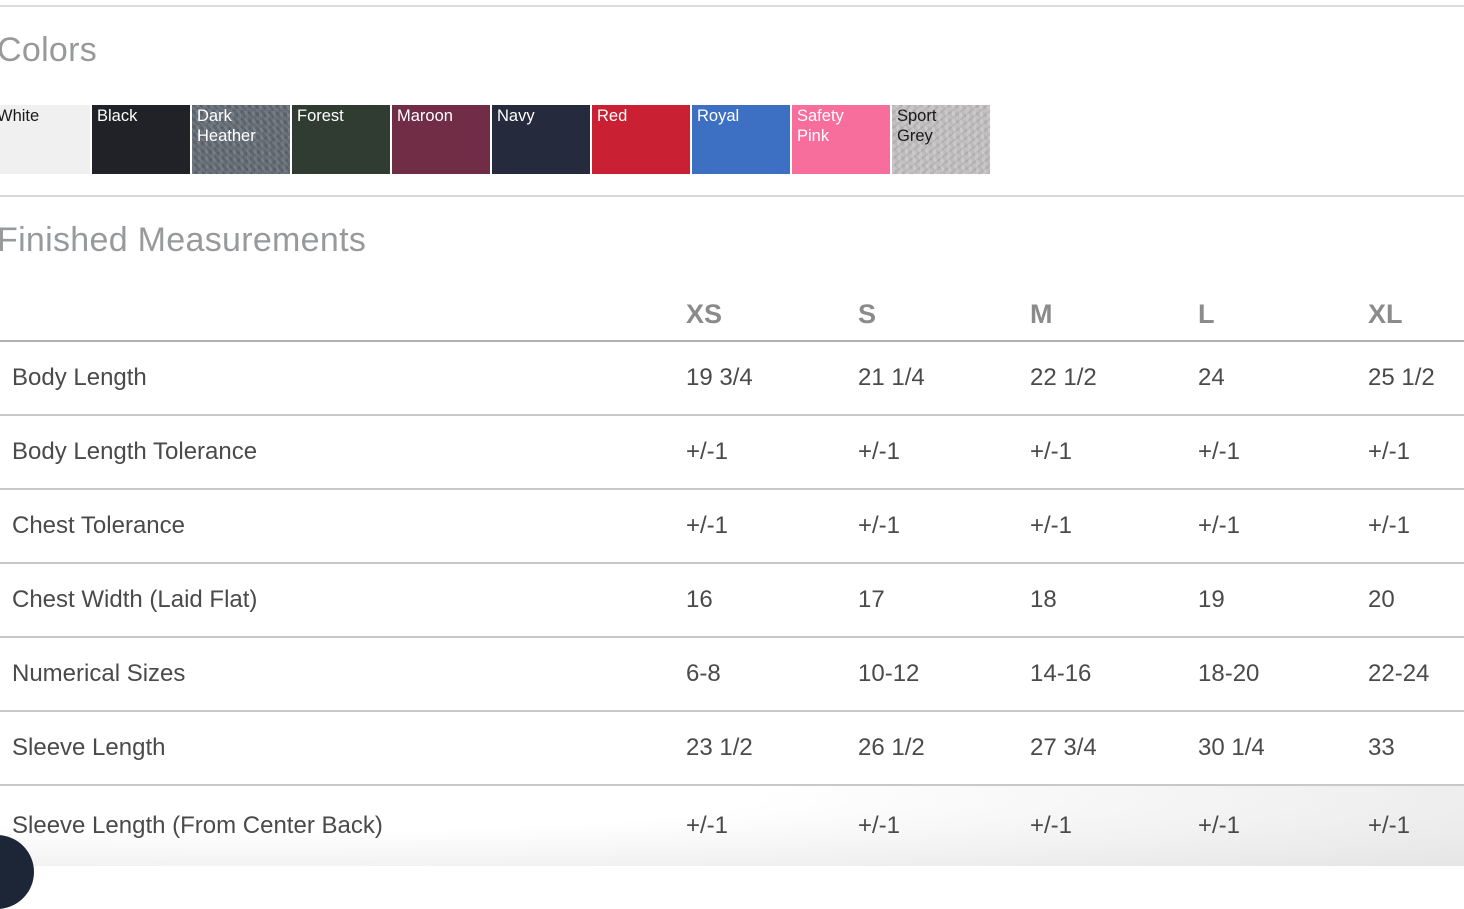 Image resolution: width=1464 pixels, height=909 pixels. Describe the element at coordinates (732, 6) in the screenshot. I see `top-divider` at that location.